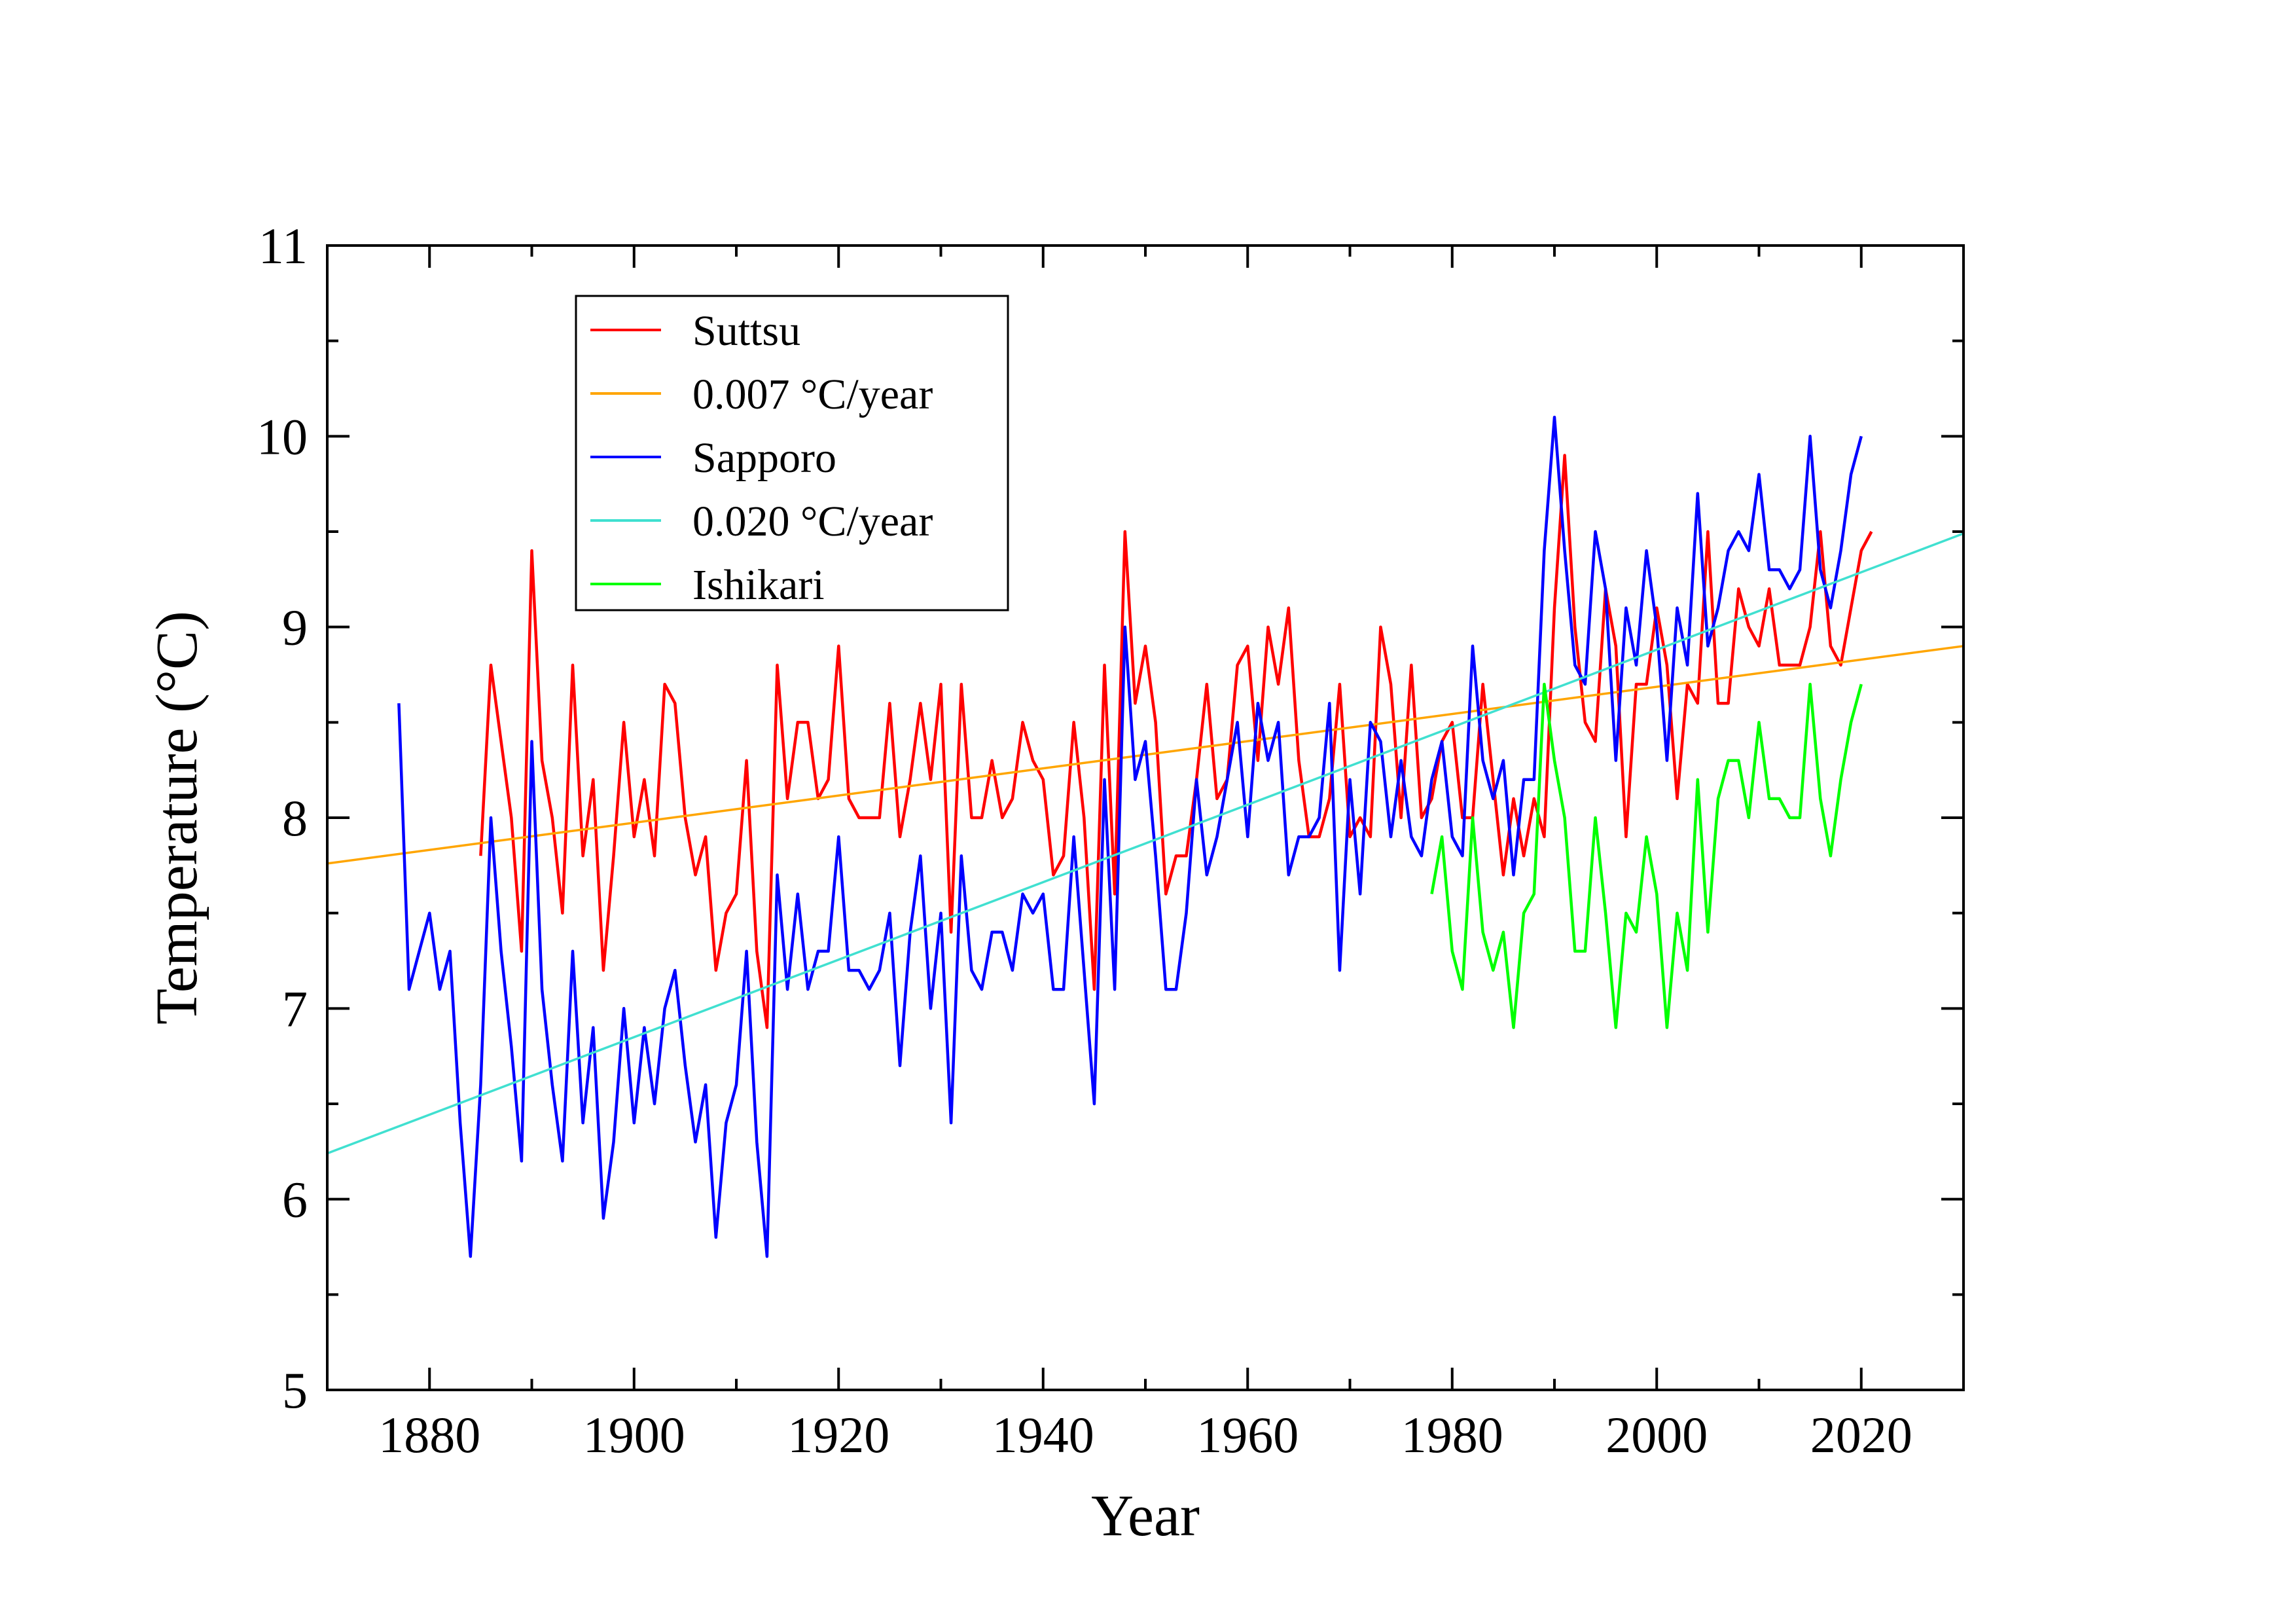  I want to click on x-tick-label: 2000, so click(1656, 1434).